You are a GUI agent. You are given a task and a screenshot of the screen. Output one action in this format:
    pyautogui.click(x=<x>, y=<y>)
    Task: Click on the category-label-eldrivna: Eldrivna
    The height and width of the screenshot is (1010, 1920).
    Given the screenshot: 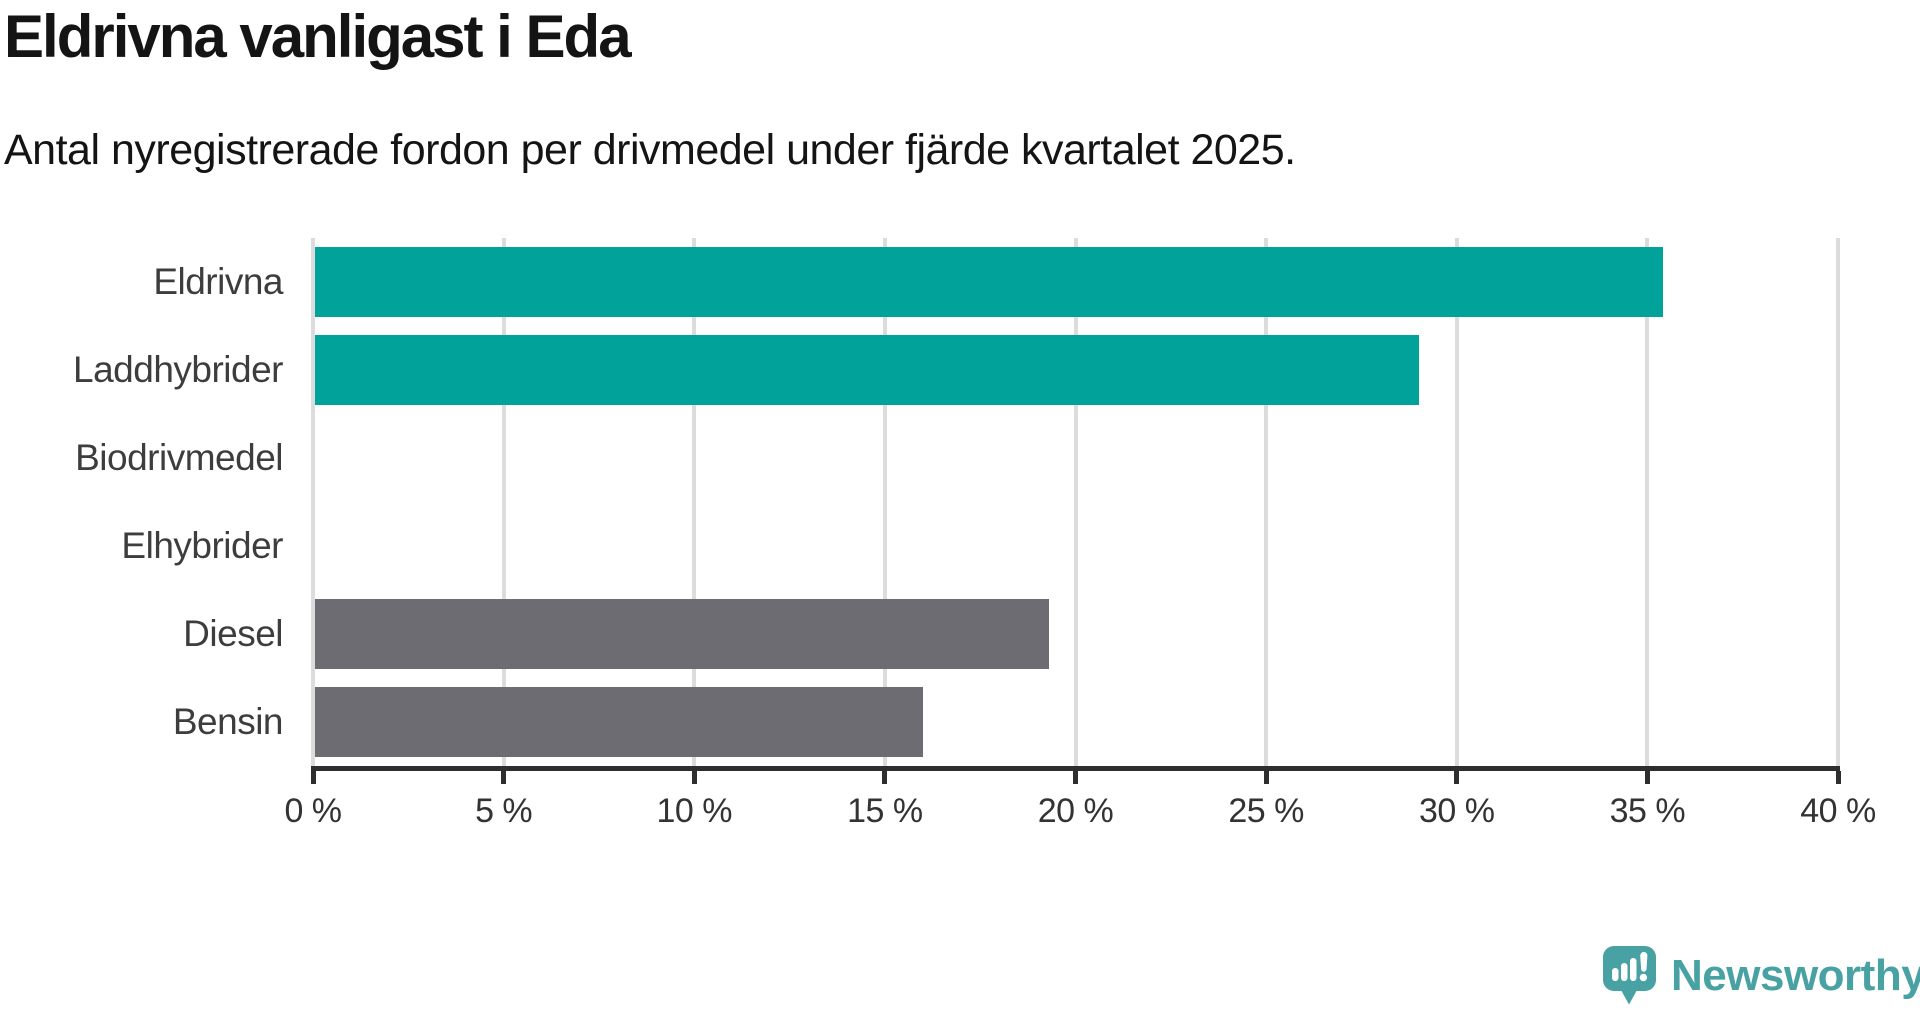 What is the action you would take?
    pyautogui.click(x=218, y=281)
    